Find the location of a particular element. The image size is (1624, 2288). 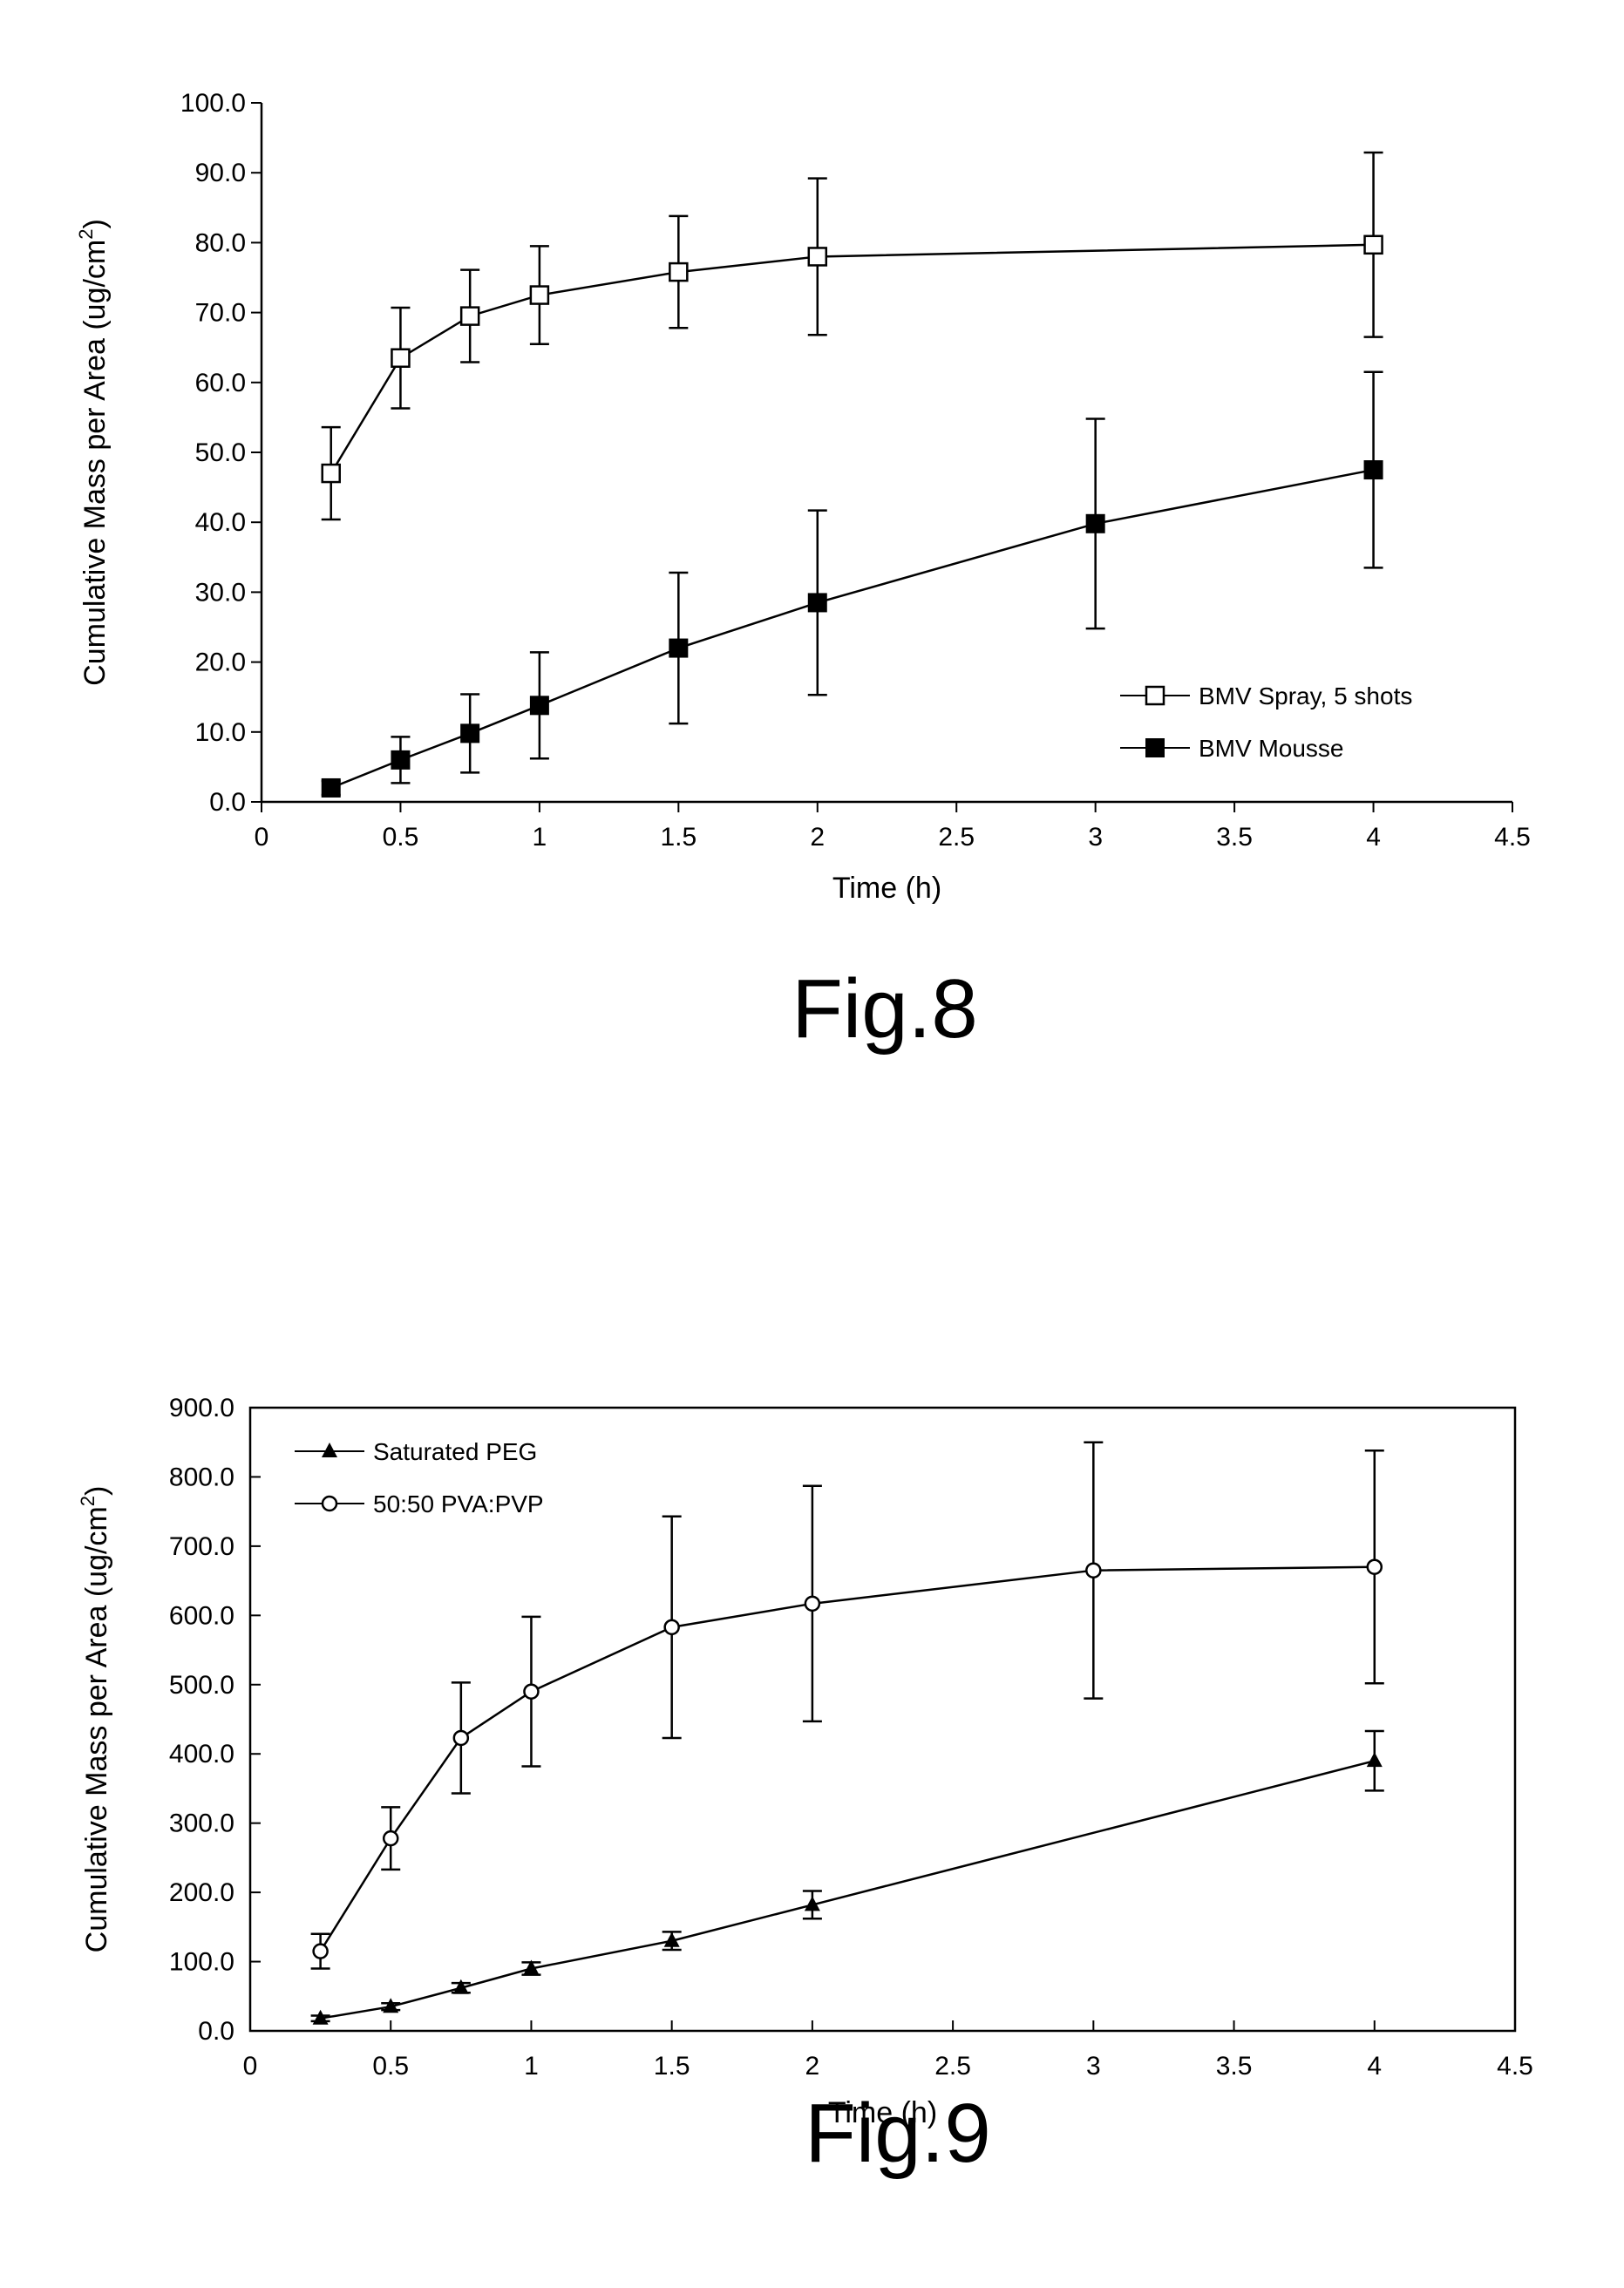

y-tick-label: 10.0 is located at coordinates (220, 732).